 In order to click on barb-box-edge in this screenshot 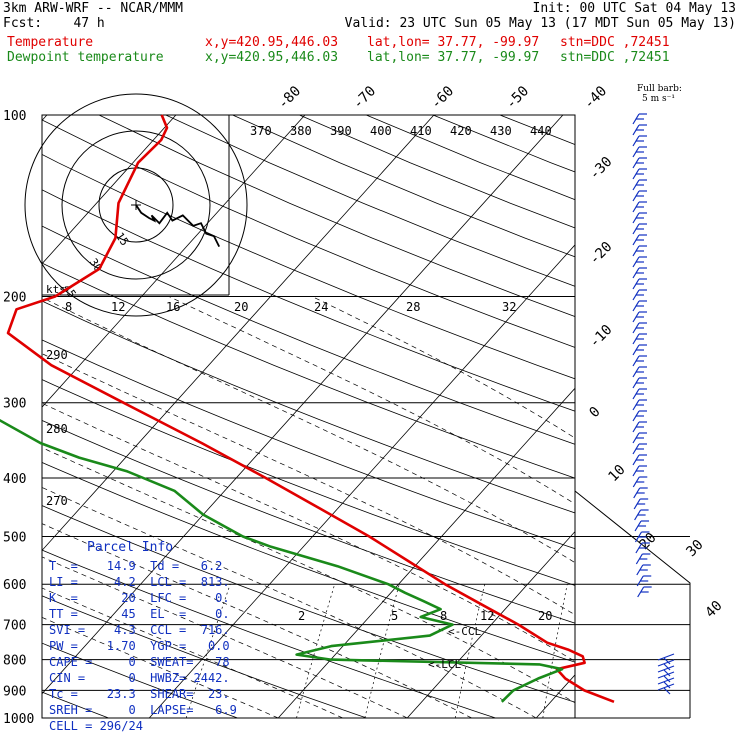, I will do `click(632, 604)`.